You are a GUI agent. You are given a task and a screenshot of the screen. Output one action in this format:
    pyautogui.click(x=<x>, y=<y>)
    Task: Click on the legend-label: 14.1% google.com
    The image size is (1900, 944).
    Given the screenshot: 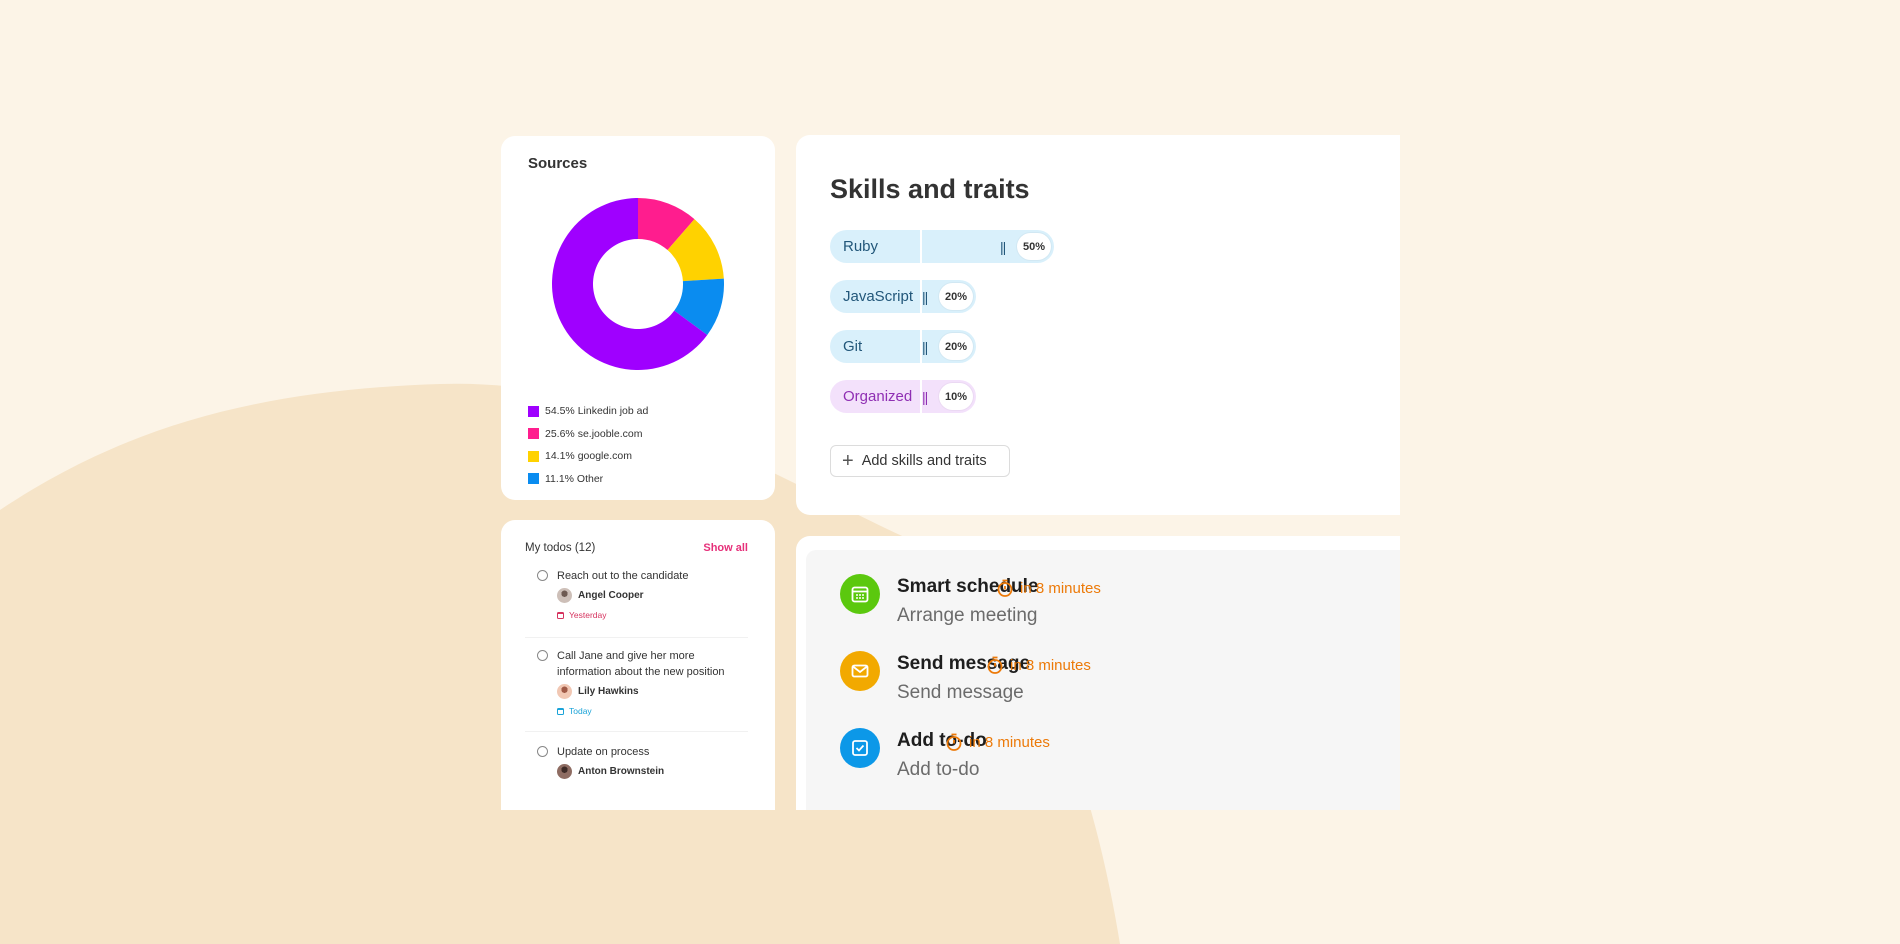 What is the action you would take?
    pyautogui.click(x=588, y=456)
    